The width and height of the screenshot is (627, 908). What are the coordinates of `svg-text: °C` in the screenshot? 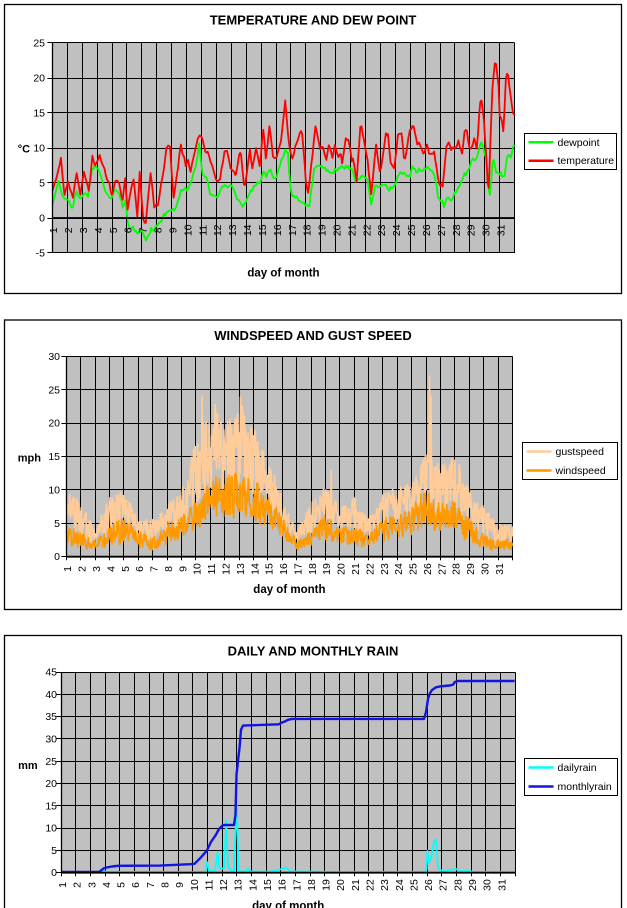 It's located at (24, 149).